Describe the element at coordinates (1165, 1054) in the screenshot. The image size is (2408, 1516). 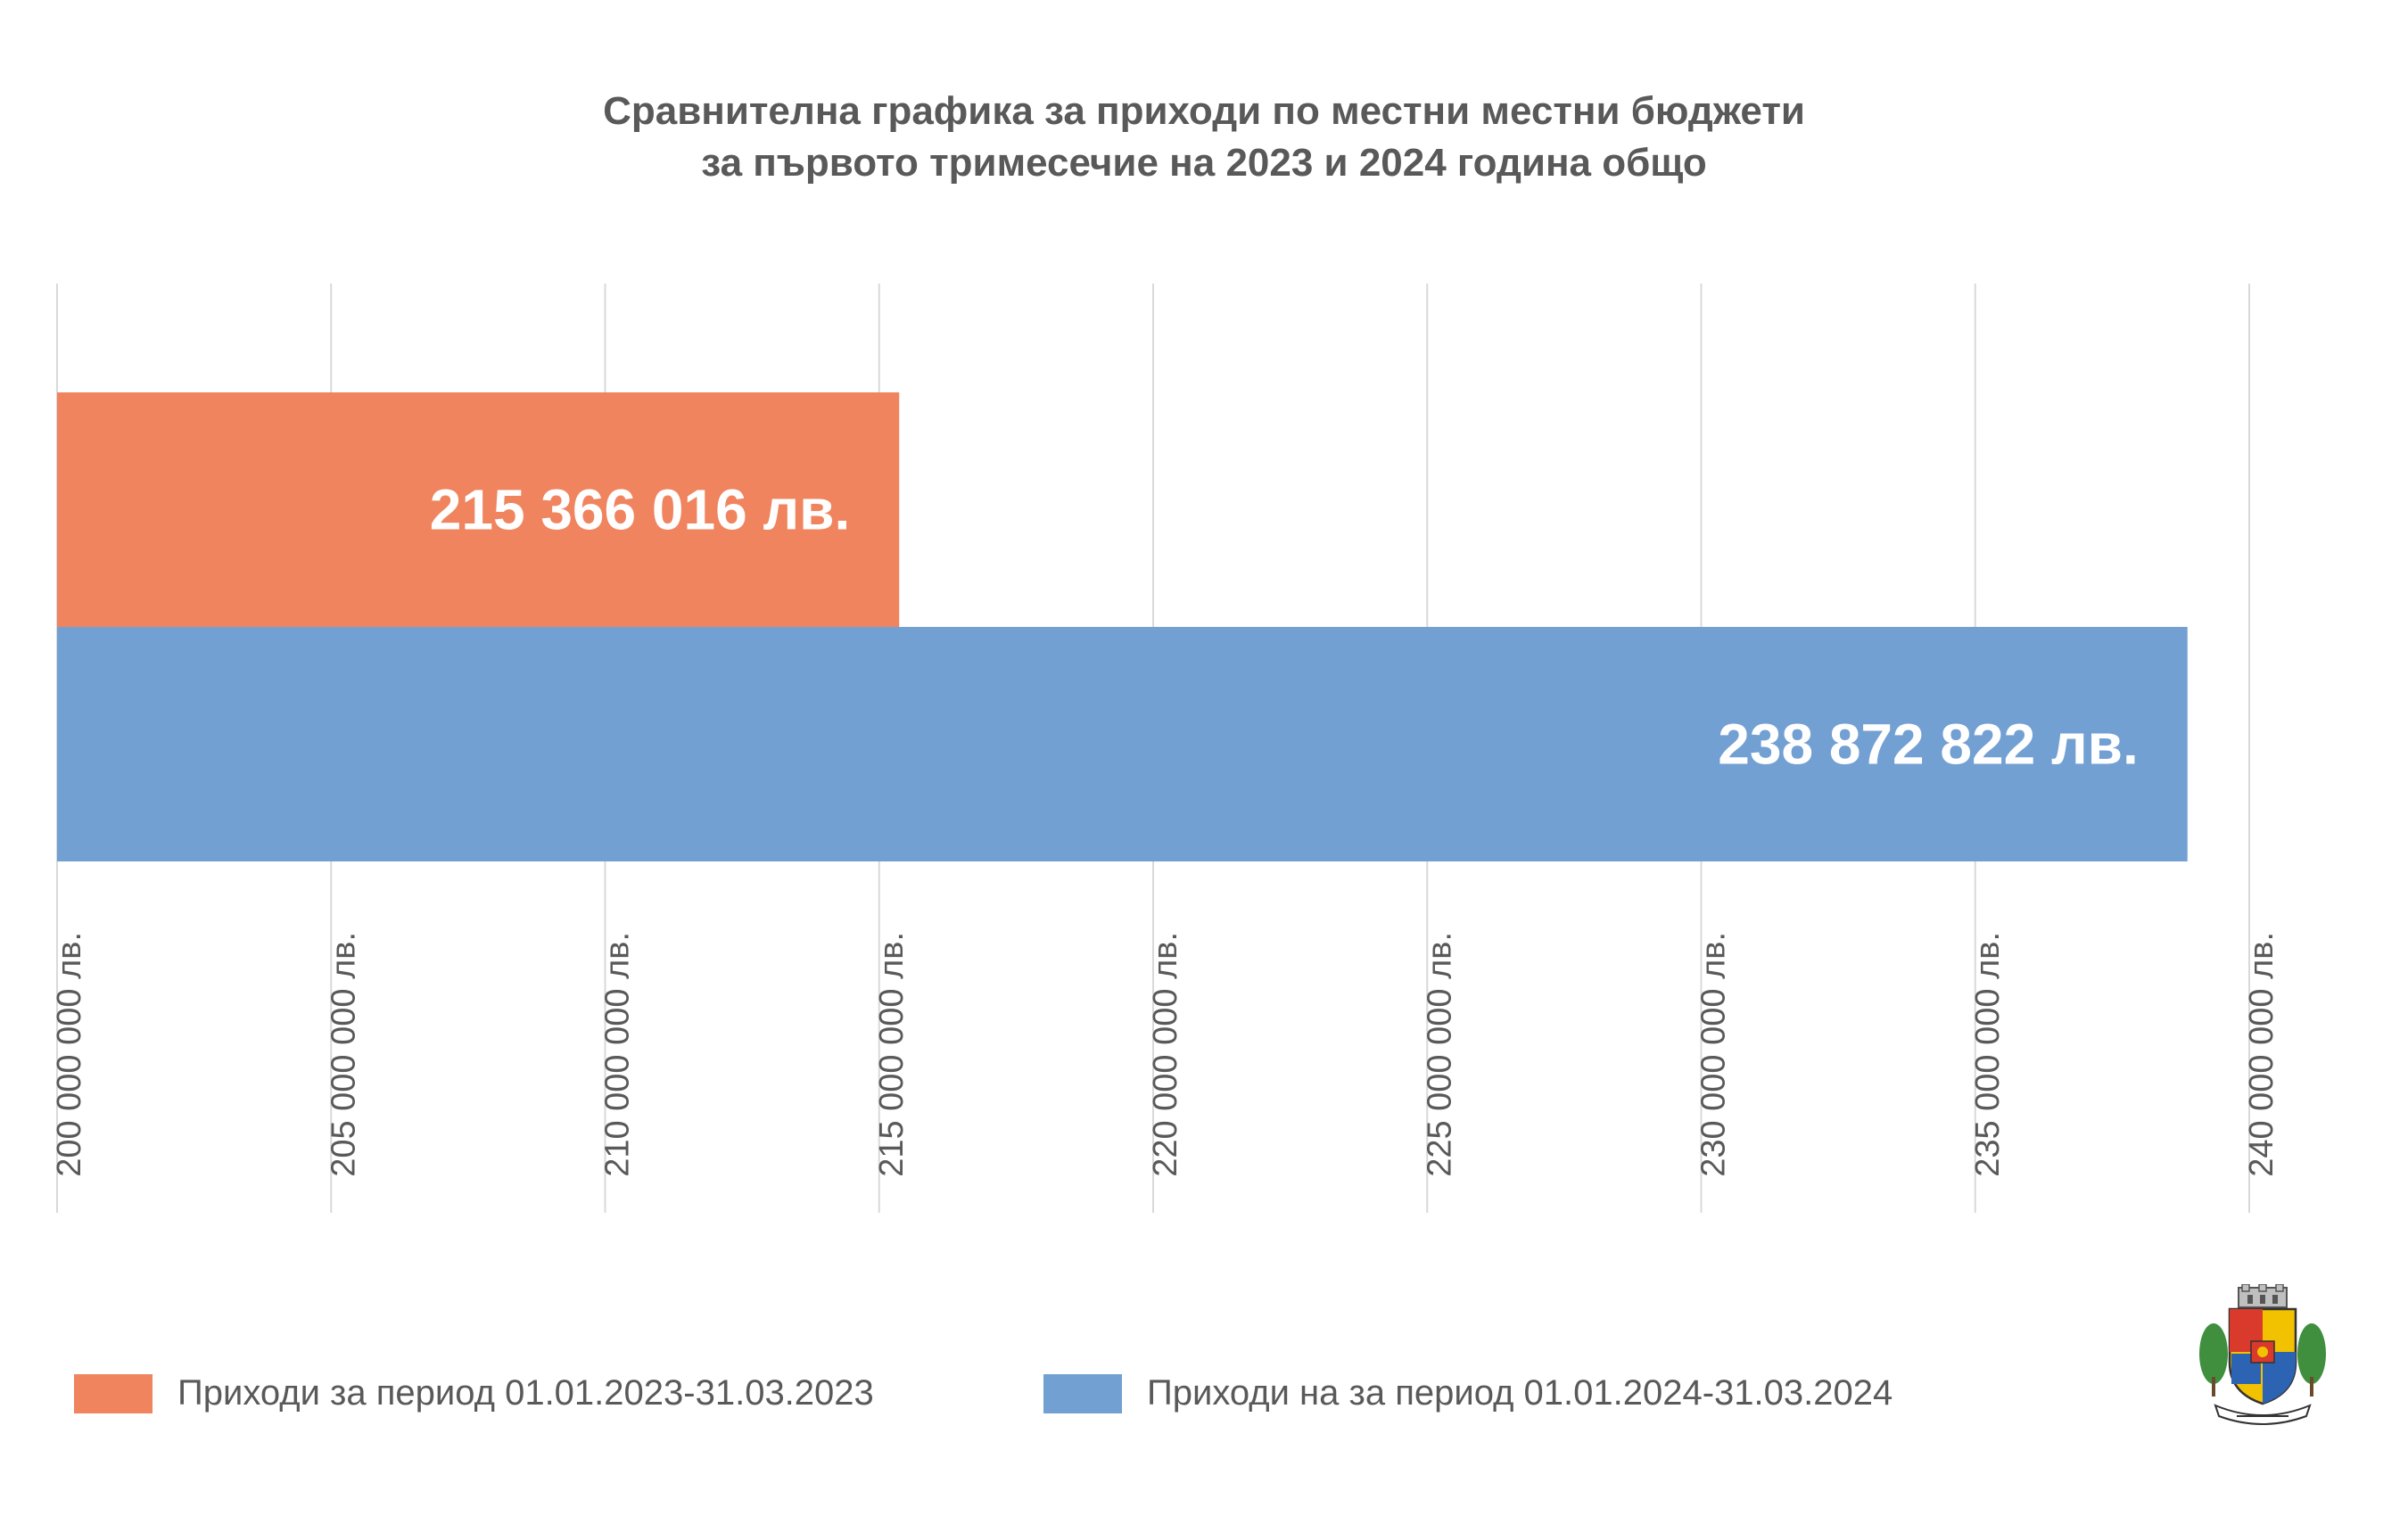
I see `x-tick-label-4: 220 000 000 лв.` at that location.